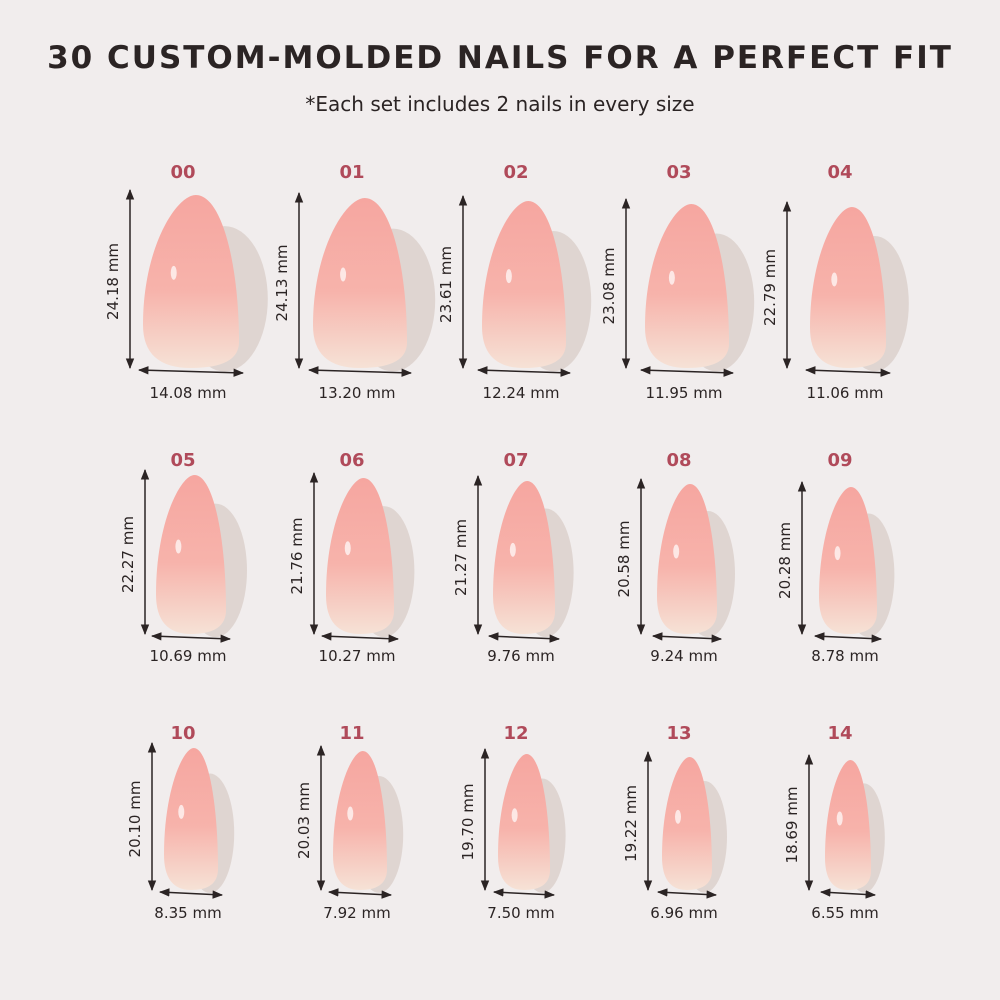 The height and width of the screenshot is (1000, 1000). Describe the element at coordinates (297, 556) in the screenshot. I see `height-label: 21.76 mm` at that location.